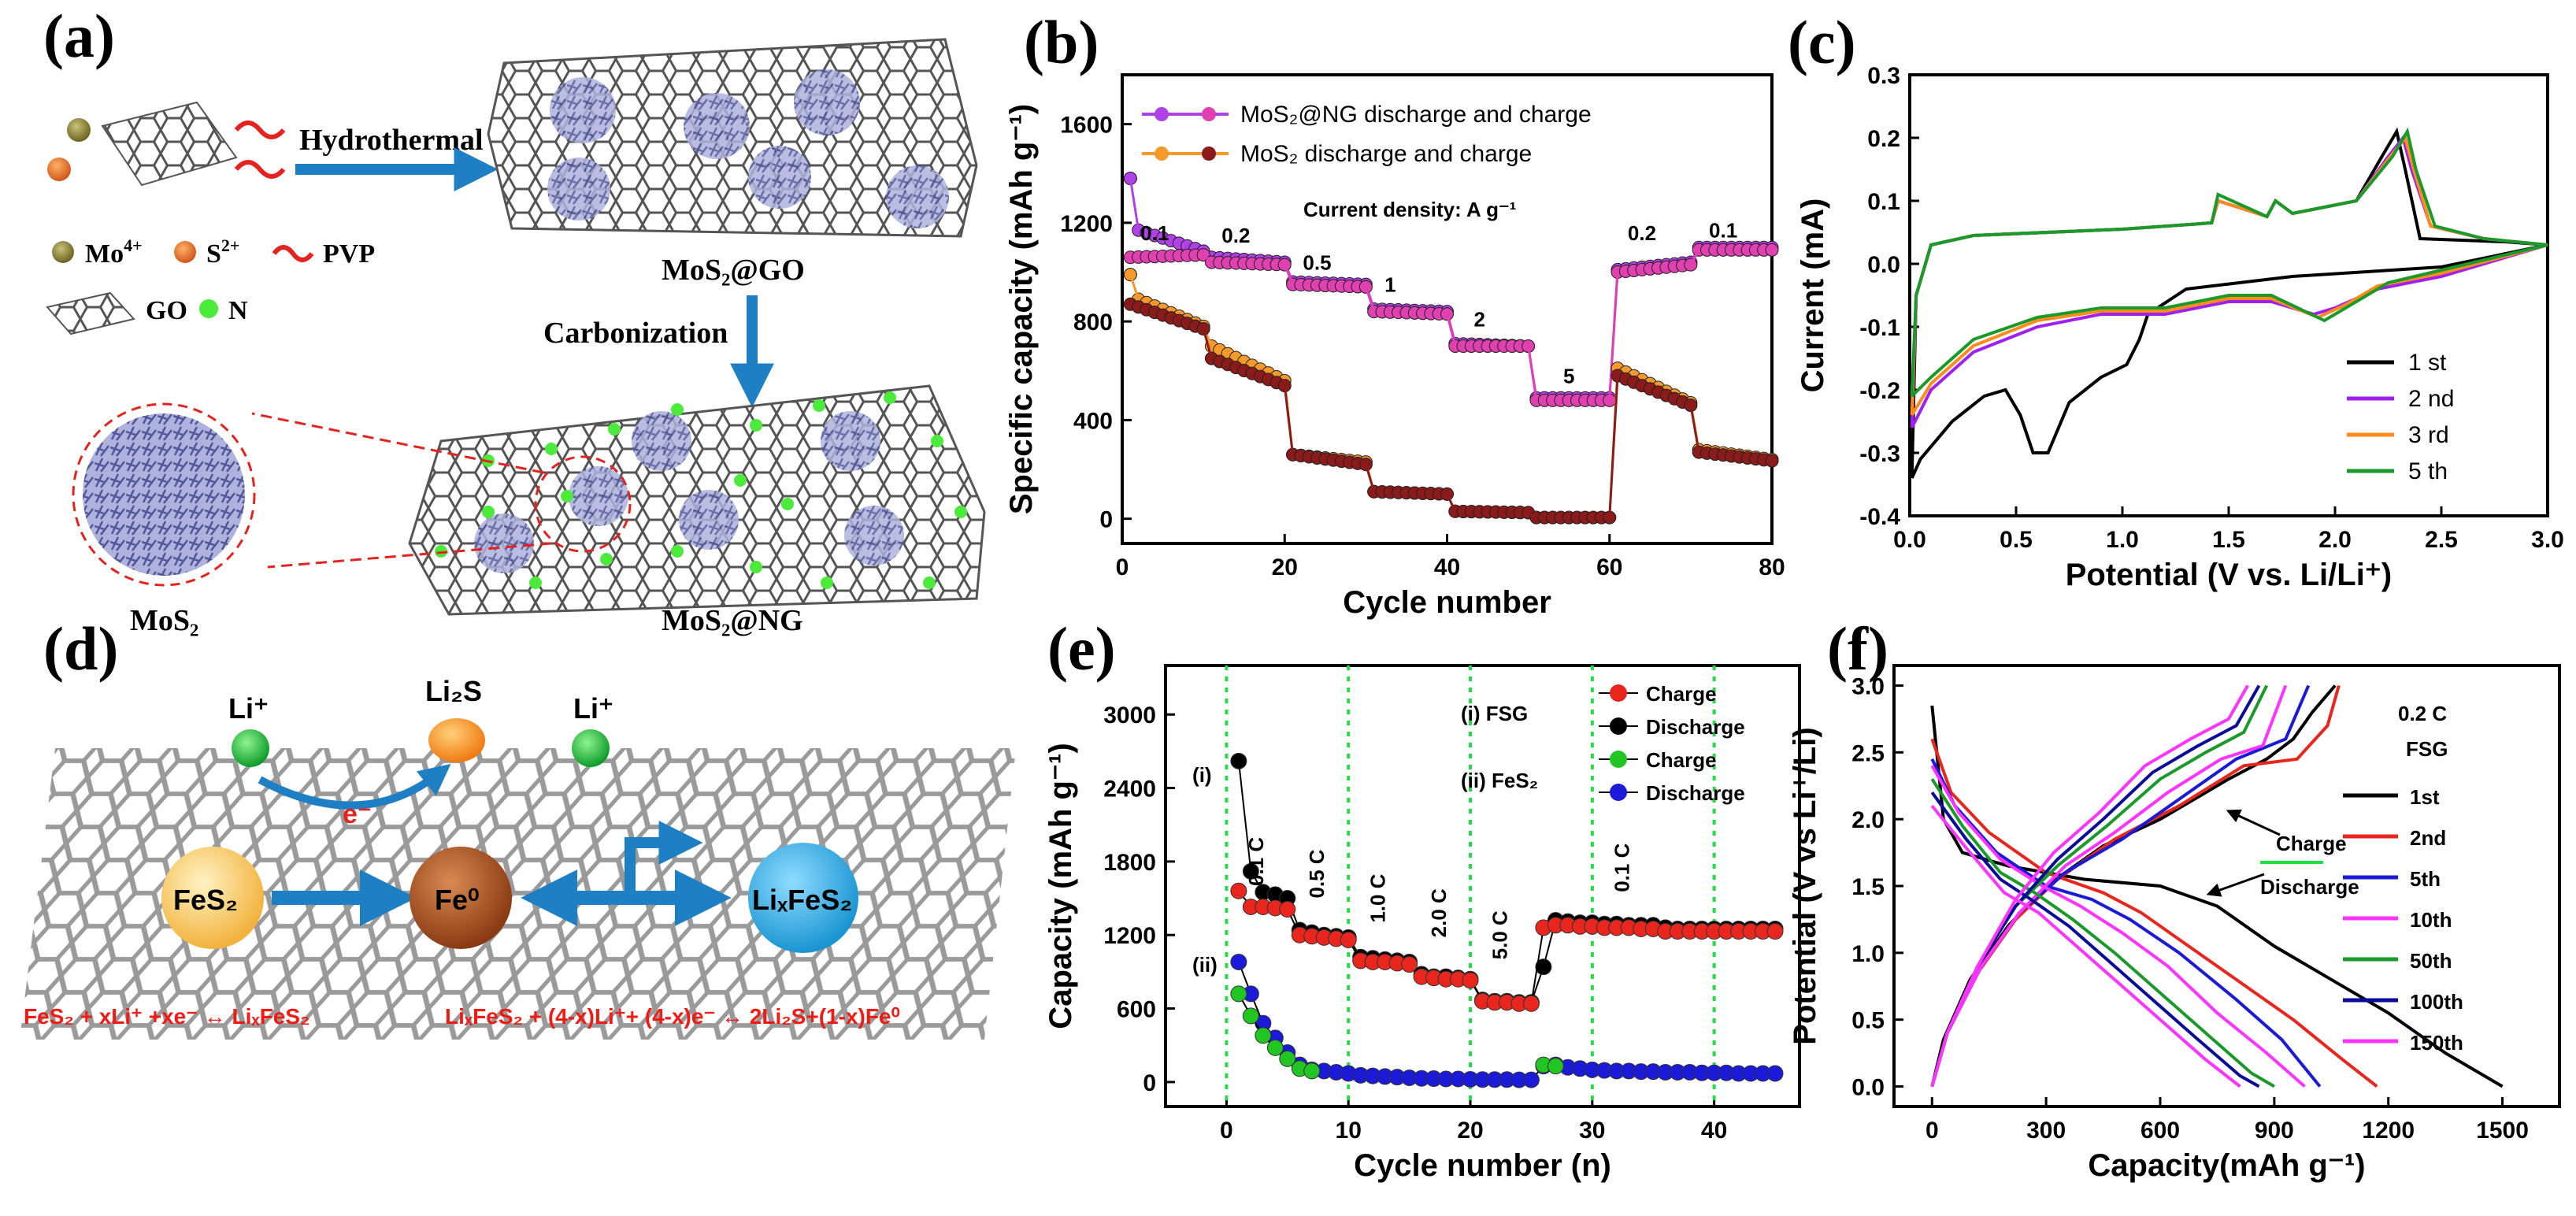  What do you see at coordinates (2431, 961) in the screenshot?
I see `legend-label: 50th` at bounding box center [2431, 961].